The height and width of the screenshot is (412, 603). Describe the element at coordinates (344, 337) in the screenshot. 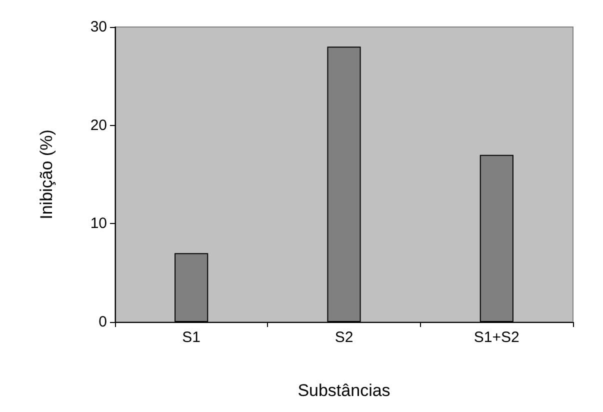

I see `x-tick-label: S2` at that location.